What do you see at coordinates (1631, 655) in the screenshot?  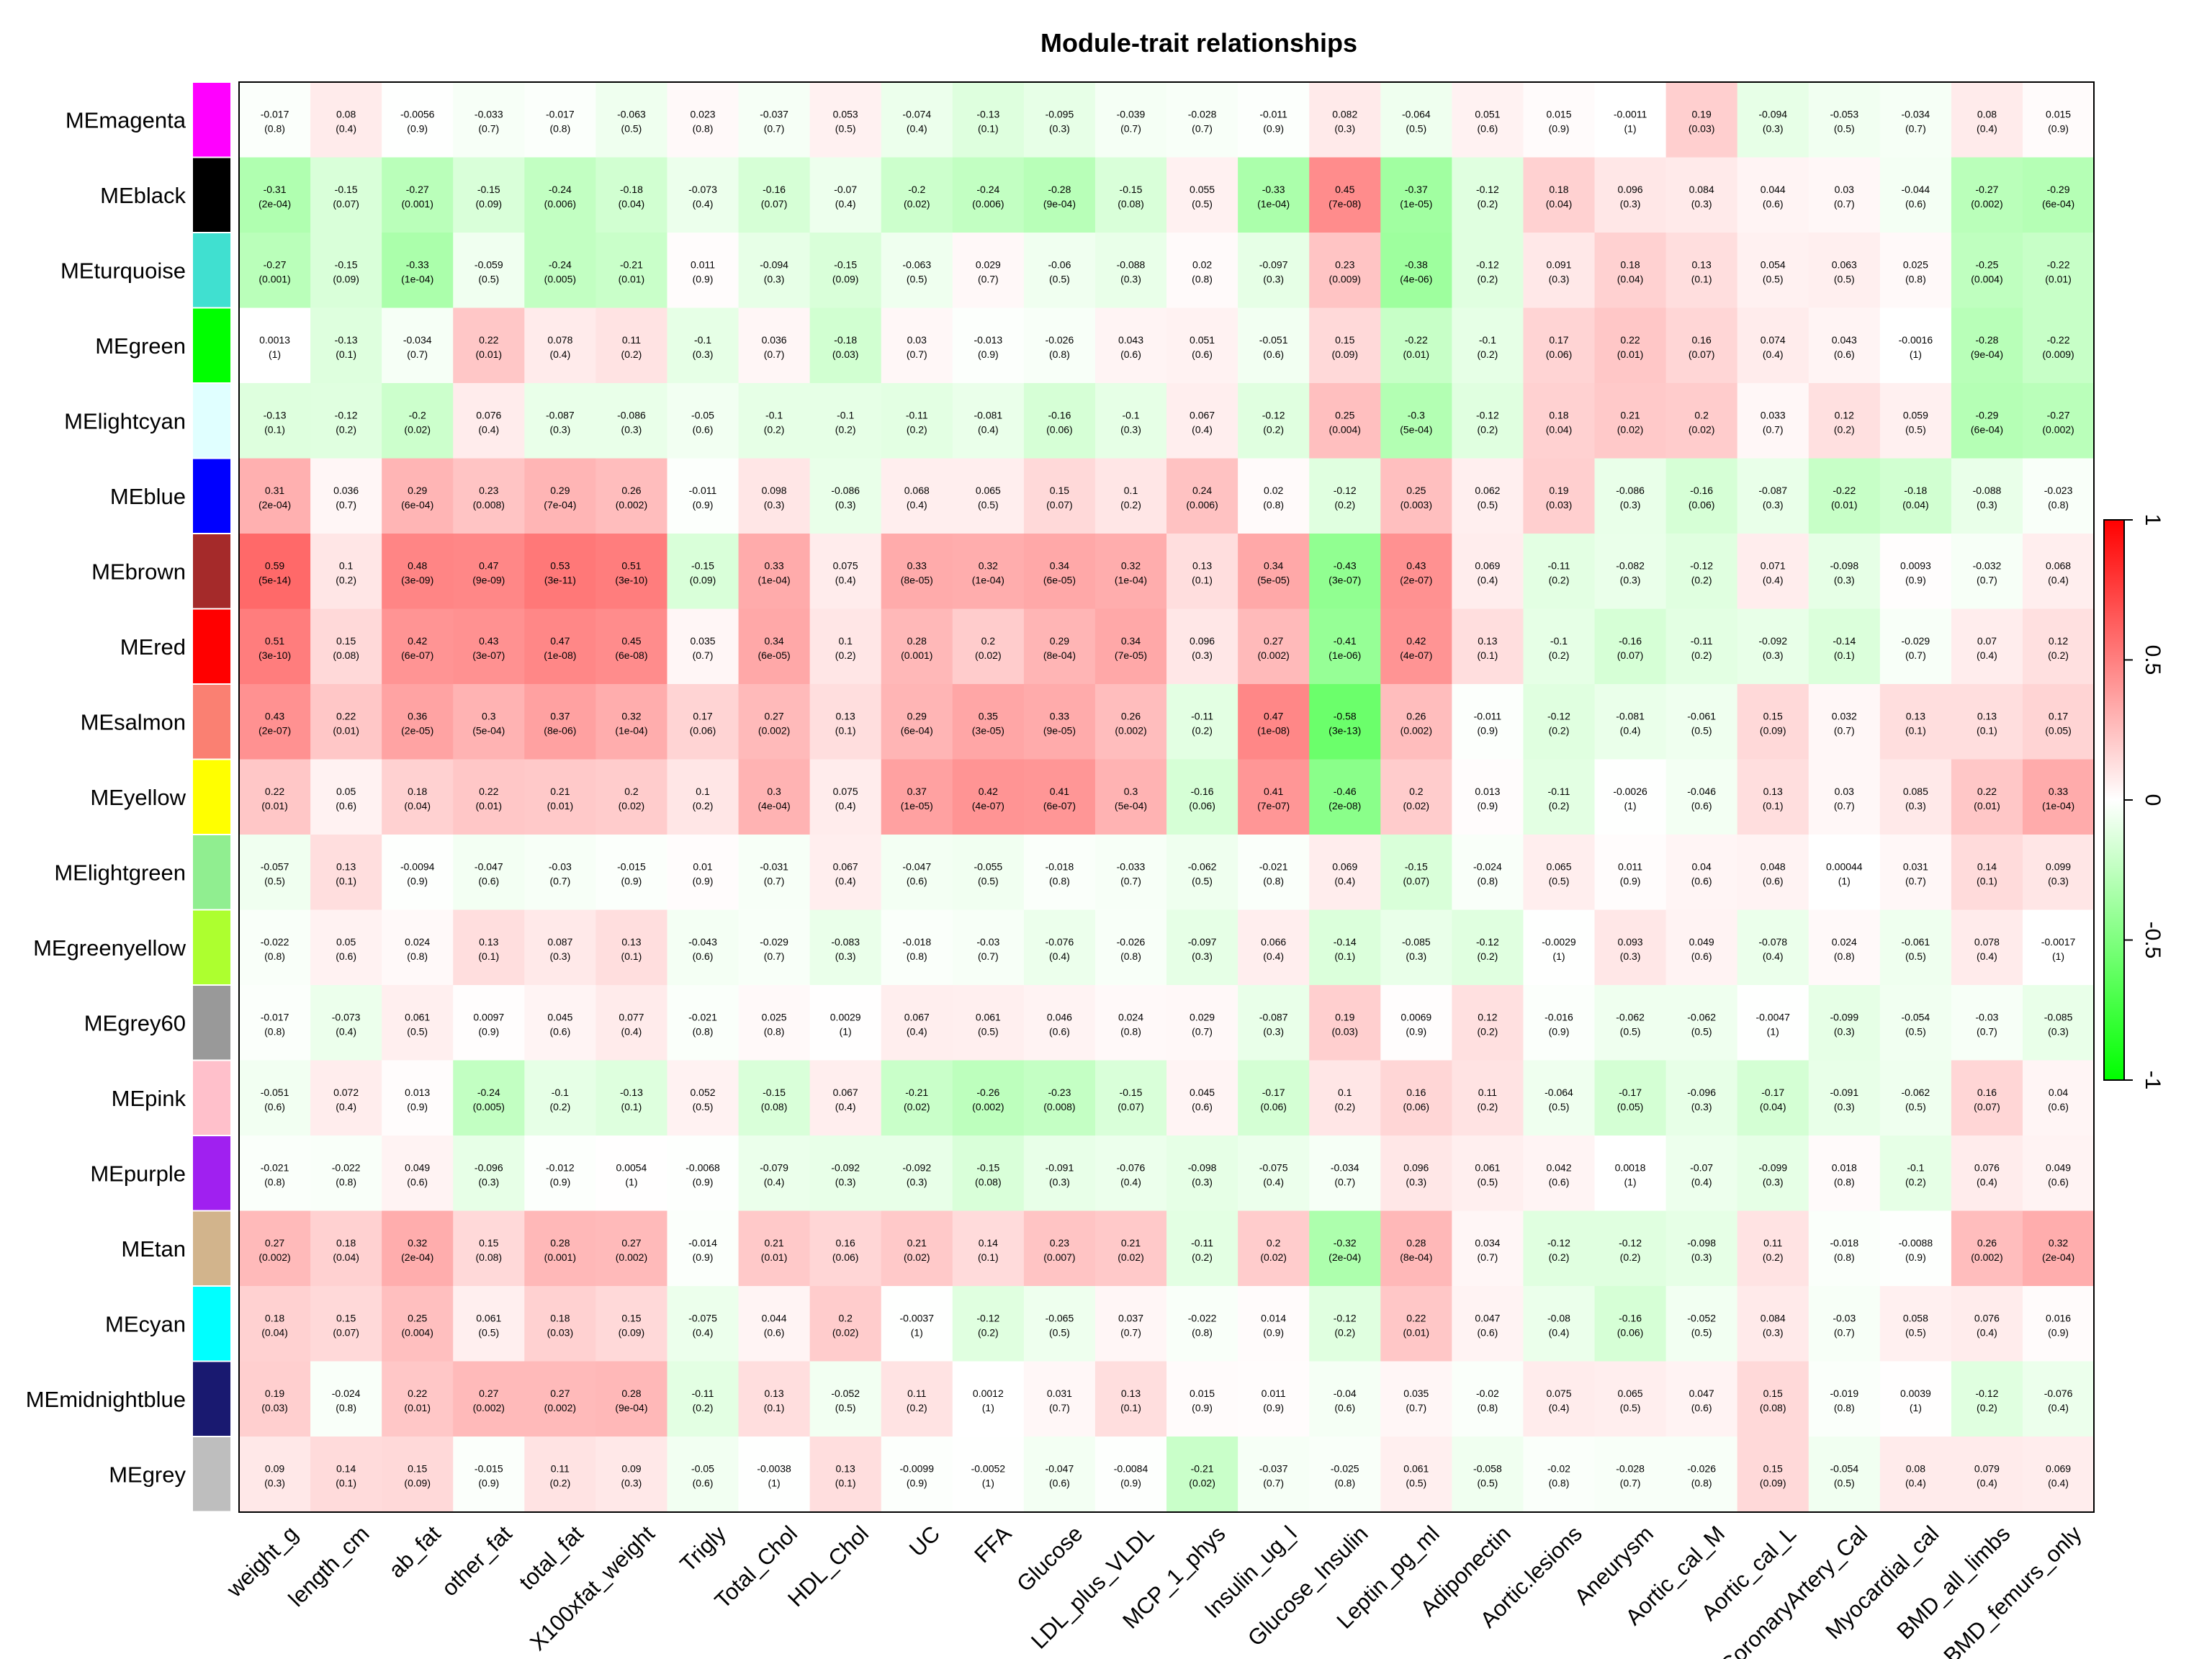 I see `cell-pvalue-label: (0.07)` at bounding box center [1631, 655].